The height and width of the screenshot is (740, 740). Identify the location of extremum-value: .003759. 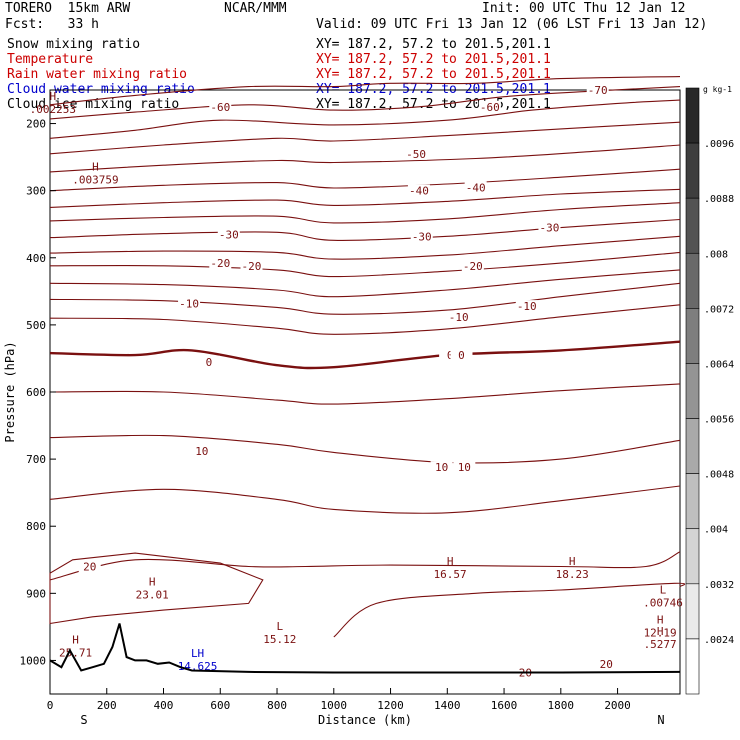
(95, 180).